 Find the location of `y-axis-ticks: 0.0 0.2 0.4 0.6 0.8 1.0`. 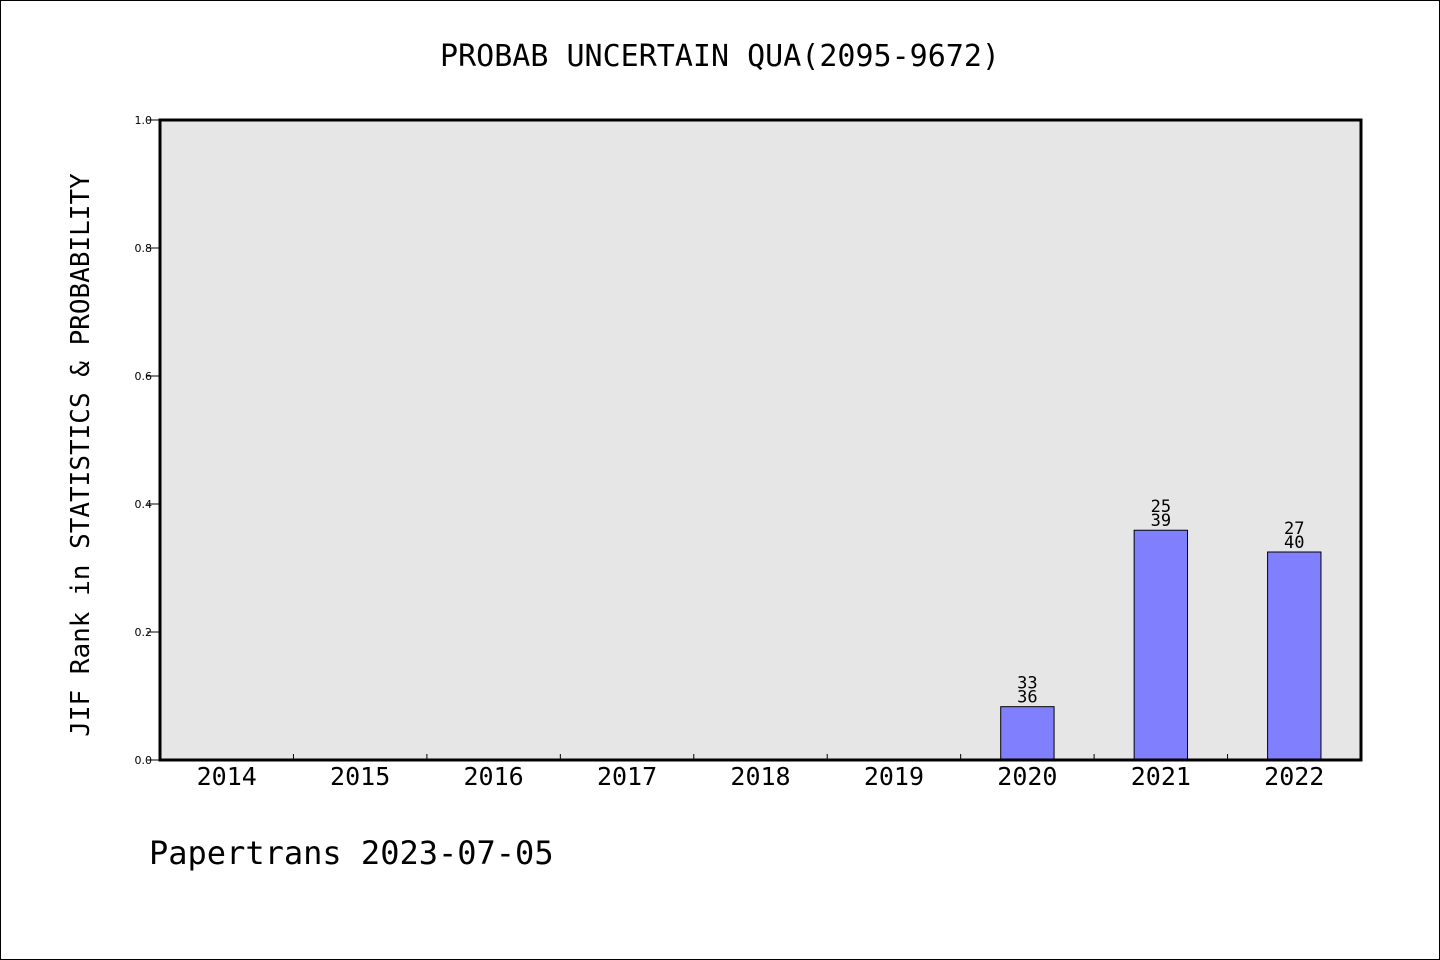

y-axis-ticks: 0.0 0.2 0.4 0.6 0.8 1.0 is located at coordinates (147, 440).